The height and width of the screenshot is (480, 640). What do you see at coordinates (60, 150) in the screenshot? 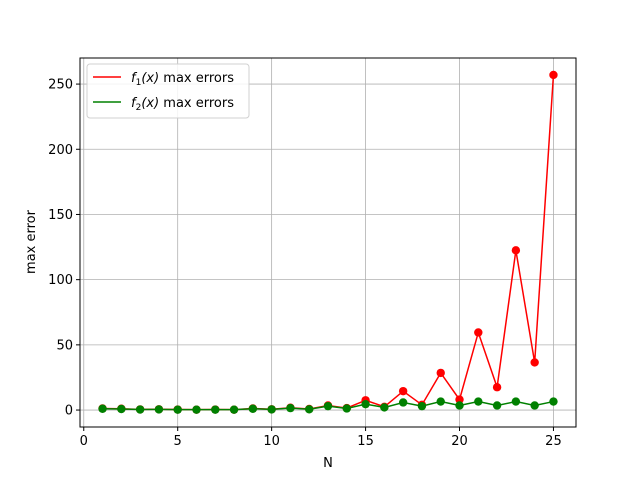
I see `y-tick-label: 200` at bounding box center [60, 150].